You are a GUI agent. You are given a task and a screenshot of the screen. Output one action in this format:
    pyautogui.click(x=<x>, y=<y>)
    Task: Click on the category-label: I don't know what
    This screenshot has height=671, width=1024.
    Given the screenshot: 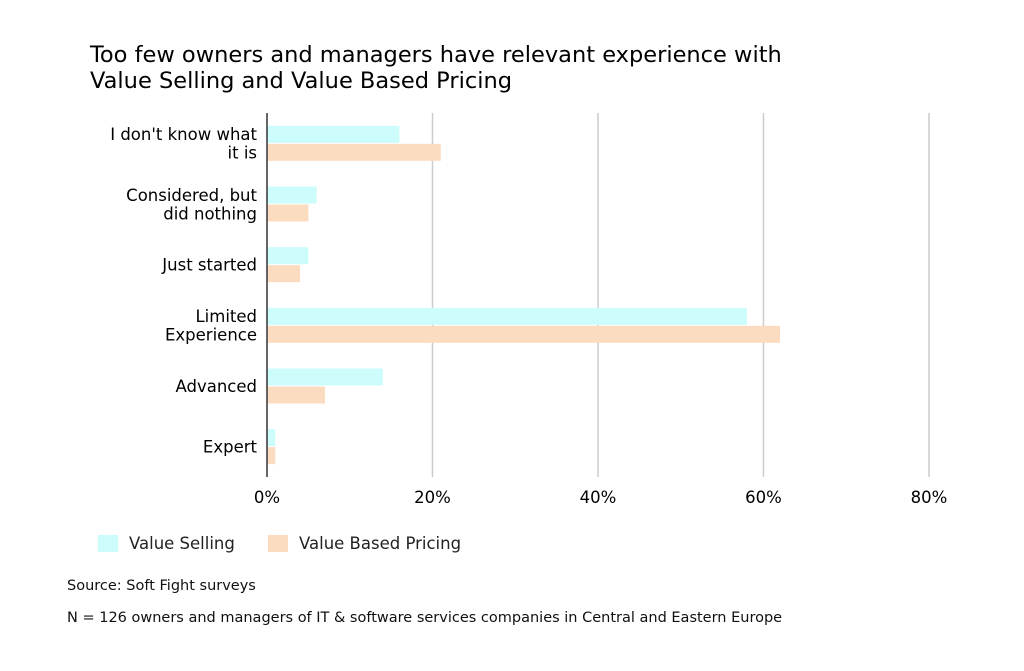 What is the action you would take?
    pyautogui.click(x=183, y=134)
    